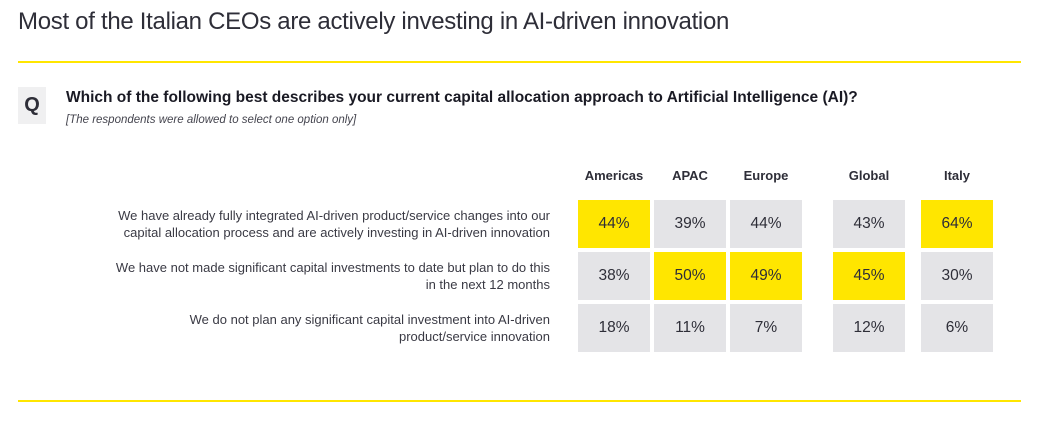 This screenshot has height=441, width=1039. What do you see at coordinates (869, 328) in the screenshot?
I see `value-cell: 12%` at bounding box center [869, 328].